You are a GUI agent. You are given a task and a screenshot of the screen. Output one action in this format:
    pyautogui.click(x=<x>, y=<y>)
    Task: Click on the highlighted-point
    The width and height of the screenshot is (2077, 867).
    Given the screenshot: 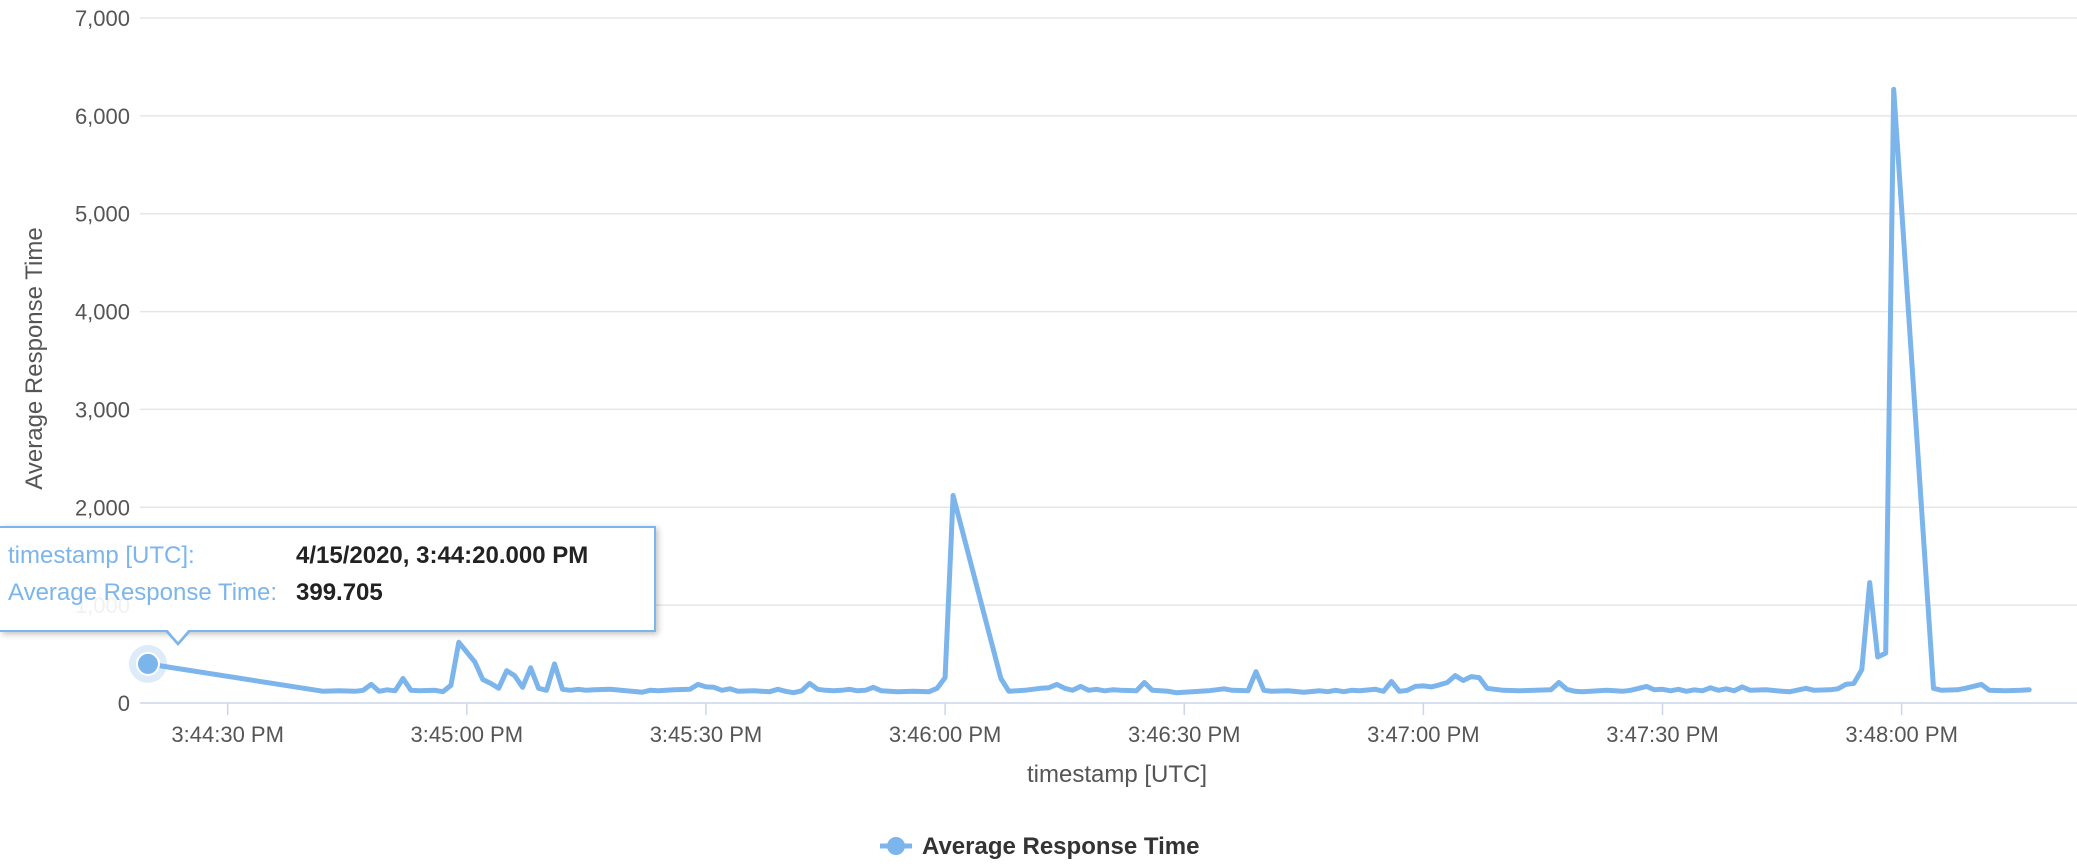 What is the action you would take?
    pyautogui.click(x=147, y=663)
    